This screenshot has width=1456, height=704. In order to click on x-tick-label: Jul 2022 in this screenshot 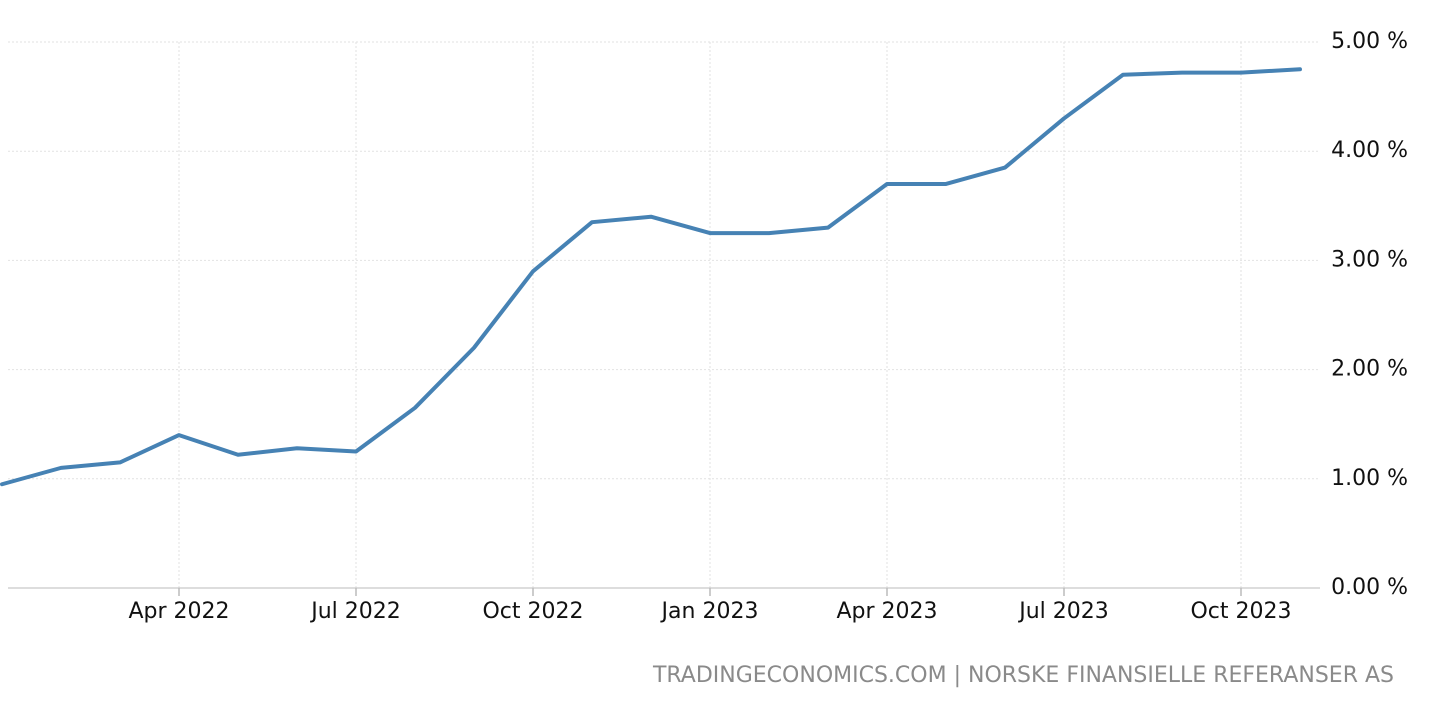, I will do `click(355, 611)`.